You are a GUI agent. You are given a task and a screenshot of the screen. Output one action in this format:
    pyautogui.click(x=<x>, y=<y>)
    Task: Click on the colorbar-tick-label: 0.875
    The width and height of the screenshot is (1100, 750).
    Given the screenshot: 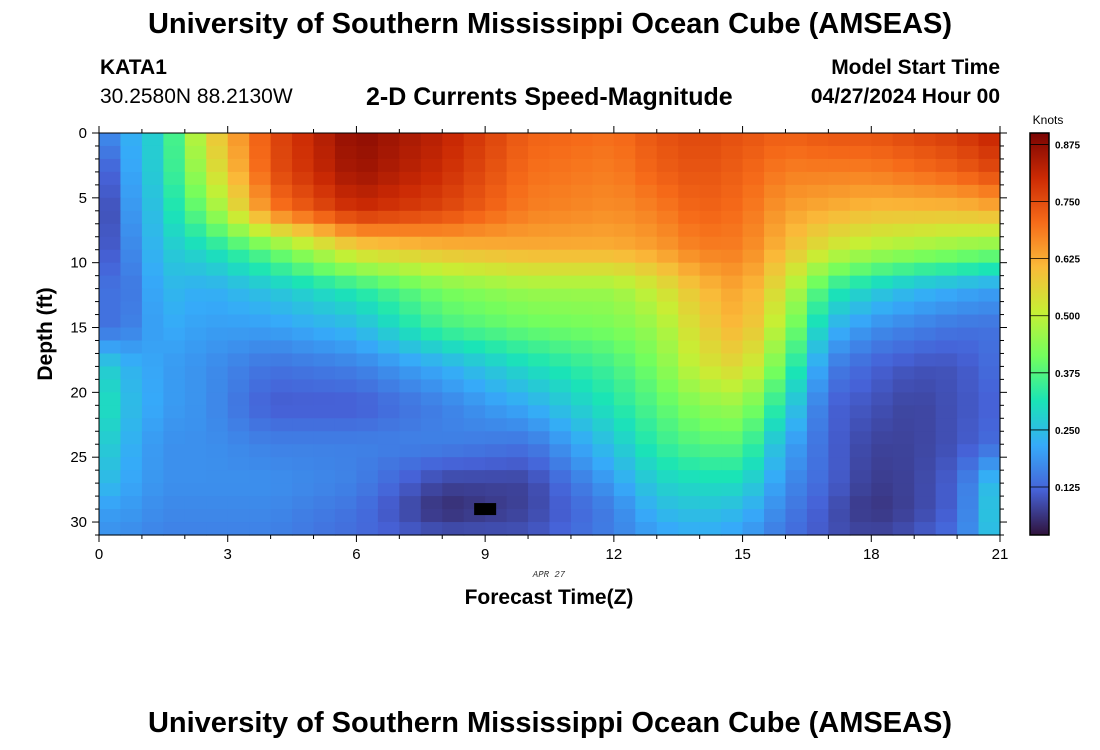 What is the action you would take?
    pyautogui.click(x=1067, y=145)
    